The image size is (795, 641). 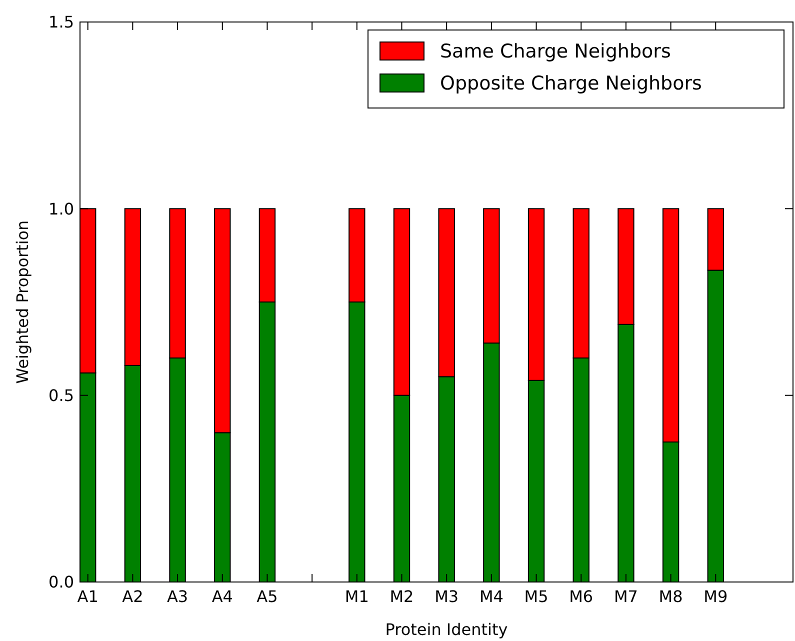 I want to click on y-tick-label: 0.0, so click(x=61, y=582).